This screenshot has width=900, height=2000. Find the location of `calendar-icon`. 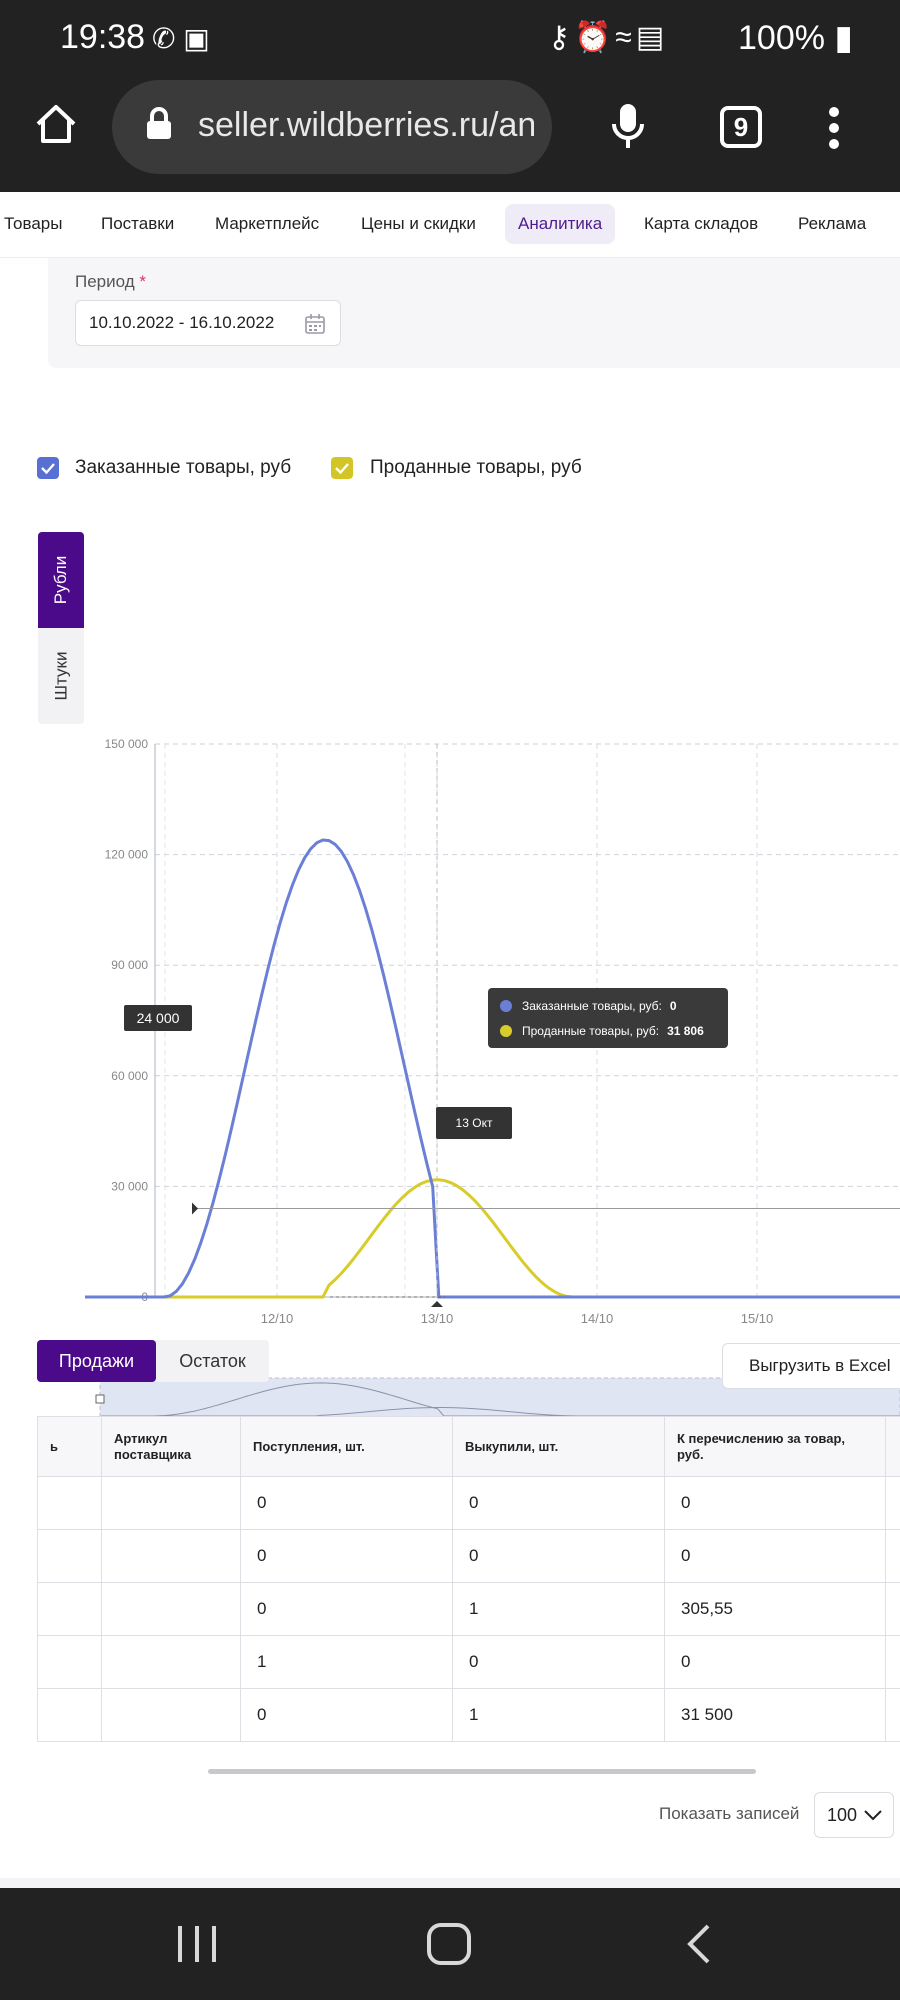

calendar-icon is located at coordinates (315, 324).